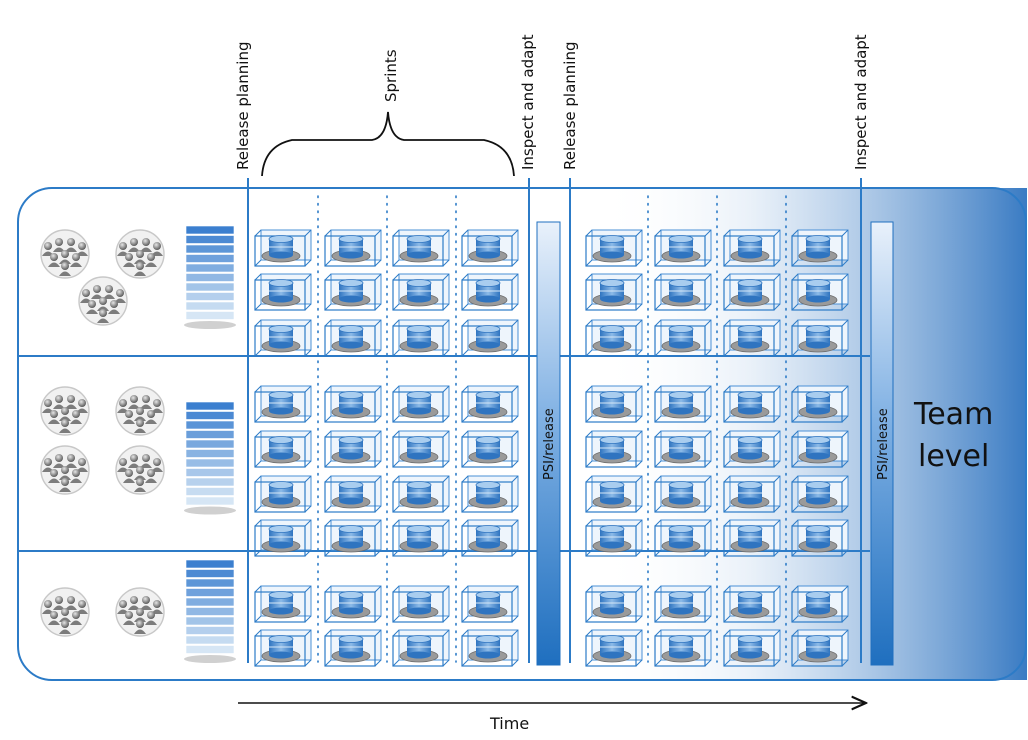 The image size is (1028, 740). I want to click on time-label: Time, so click(509, 723).